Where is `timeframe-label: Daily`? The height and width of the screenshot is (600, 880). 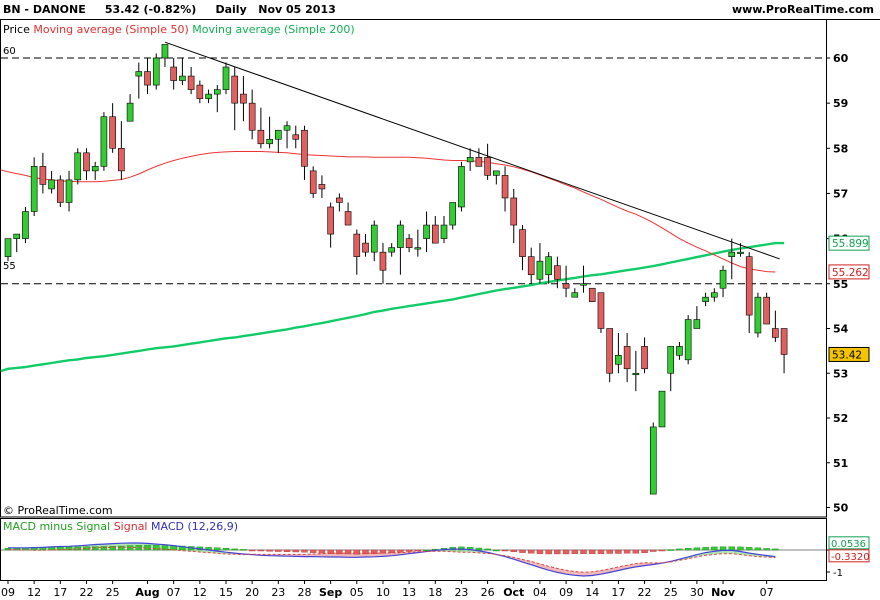
timeframe-label: Daily is located at coordinates (231, 9).